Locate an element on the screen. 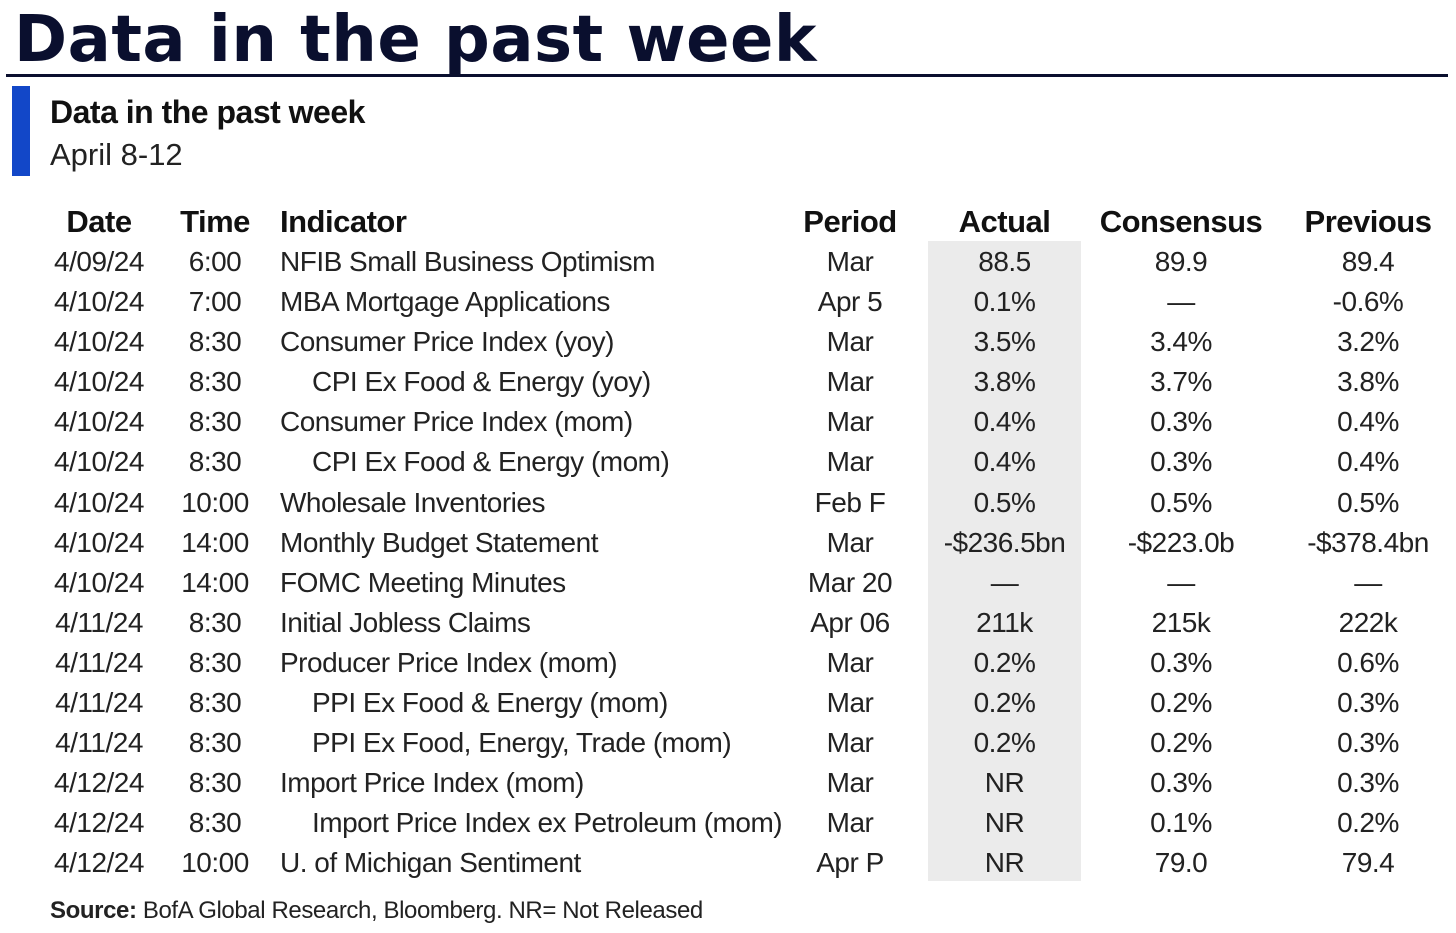 The width and height of the screenshot is (1456, 933). cell-consensus: -$223.0b is located at coordinates (1181, 542).